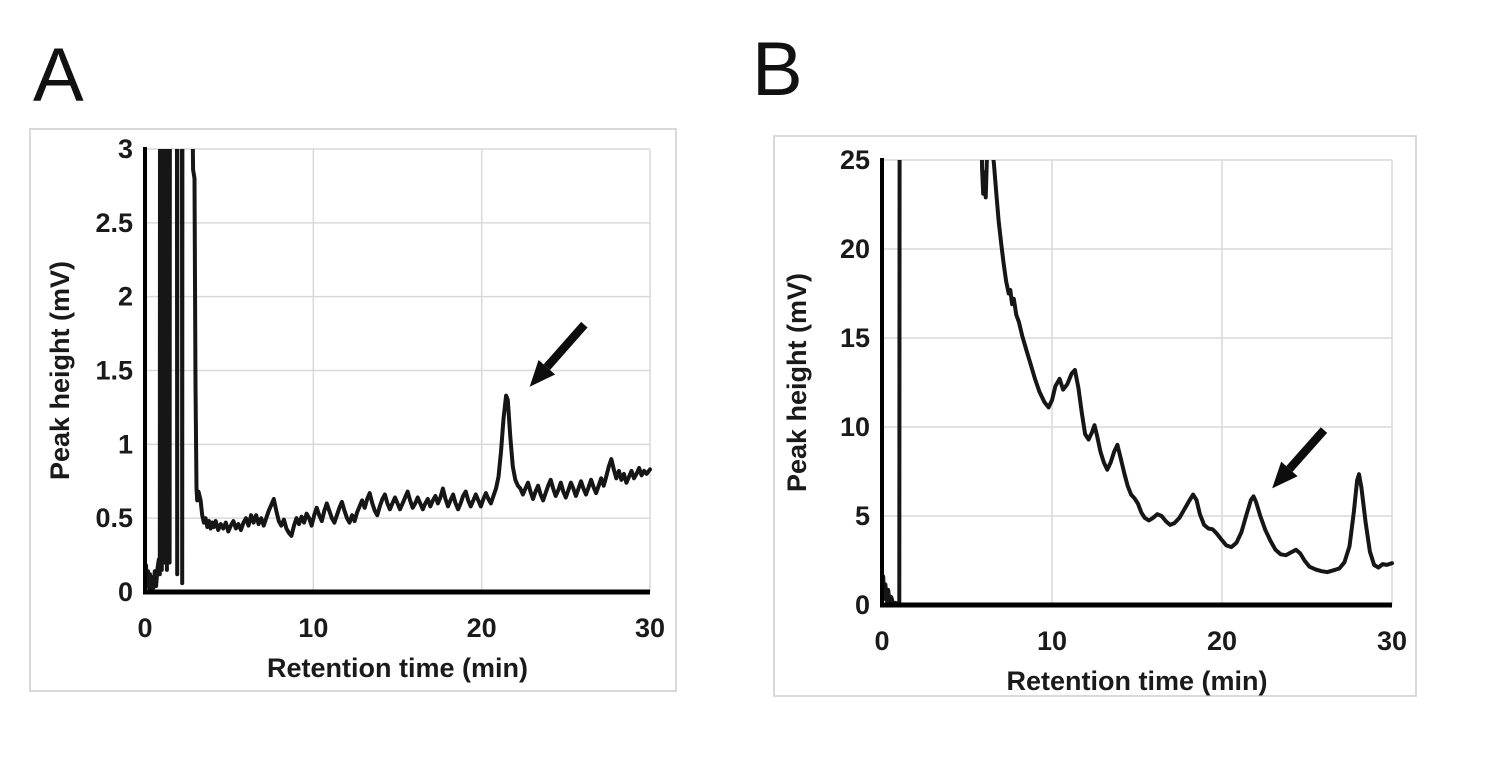 Image resolution: width=1505 pixels, height=764 pixels. What do you see at coordinates (855, 427) in the screenshot?
I see `y-tick-label: 10` at bounding box center [855, 427].